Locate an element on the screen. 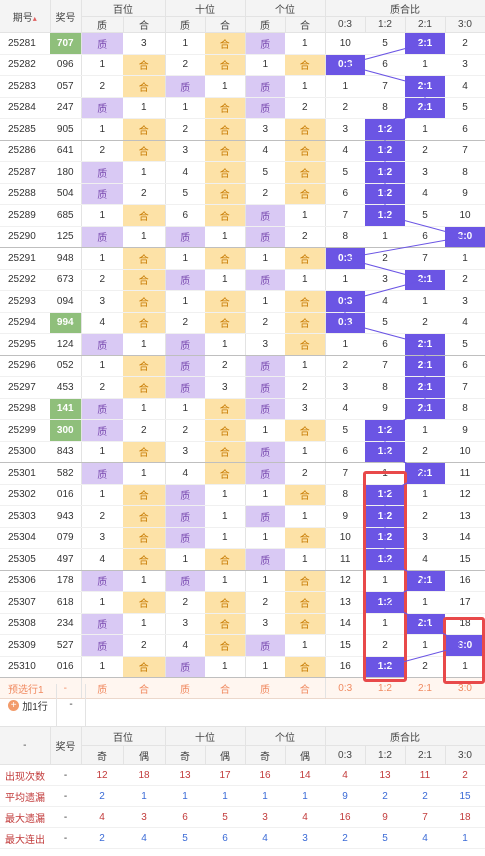  stats-row: 最大遗漏 -4 3 6 5 3 4 16 9 7 18 is located at coordinates (242, 817).